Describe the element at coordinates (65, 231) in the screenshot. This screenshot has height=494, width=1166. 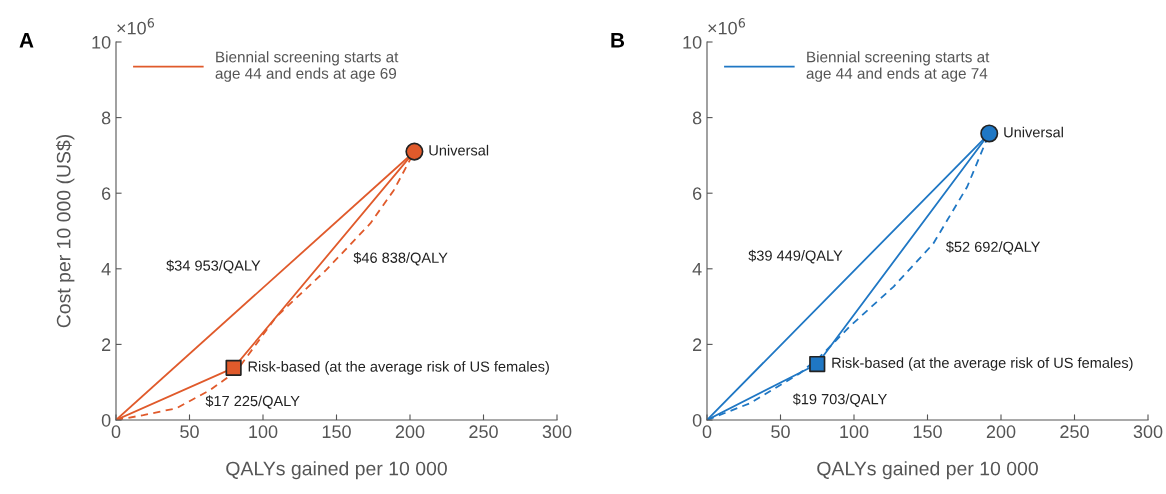
I see `y-axis-title: Cost per 10 000 (US$)` at that location.